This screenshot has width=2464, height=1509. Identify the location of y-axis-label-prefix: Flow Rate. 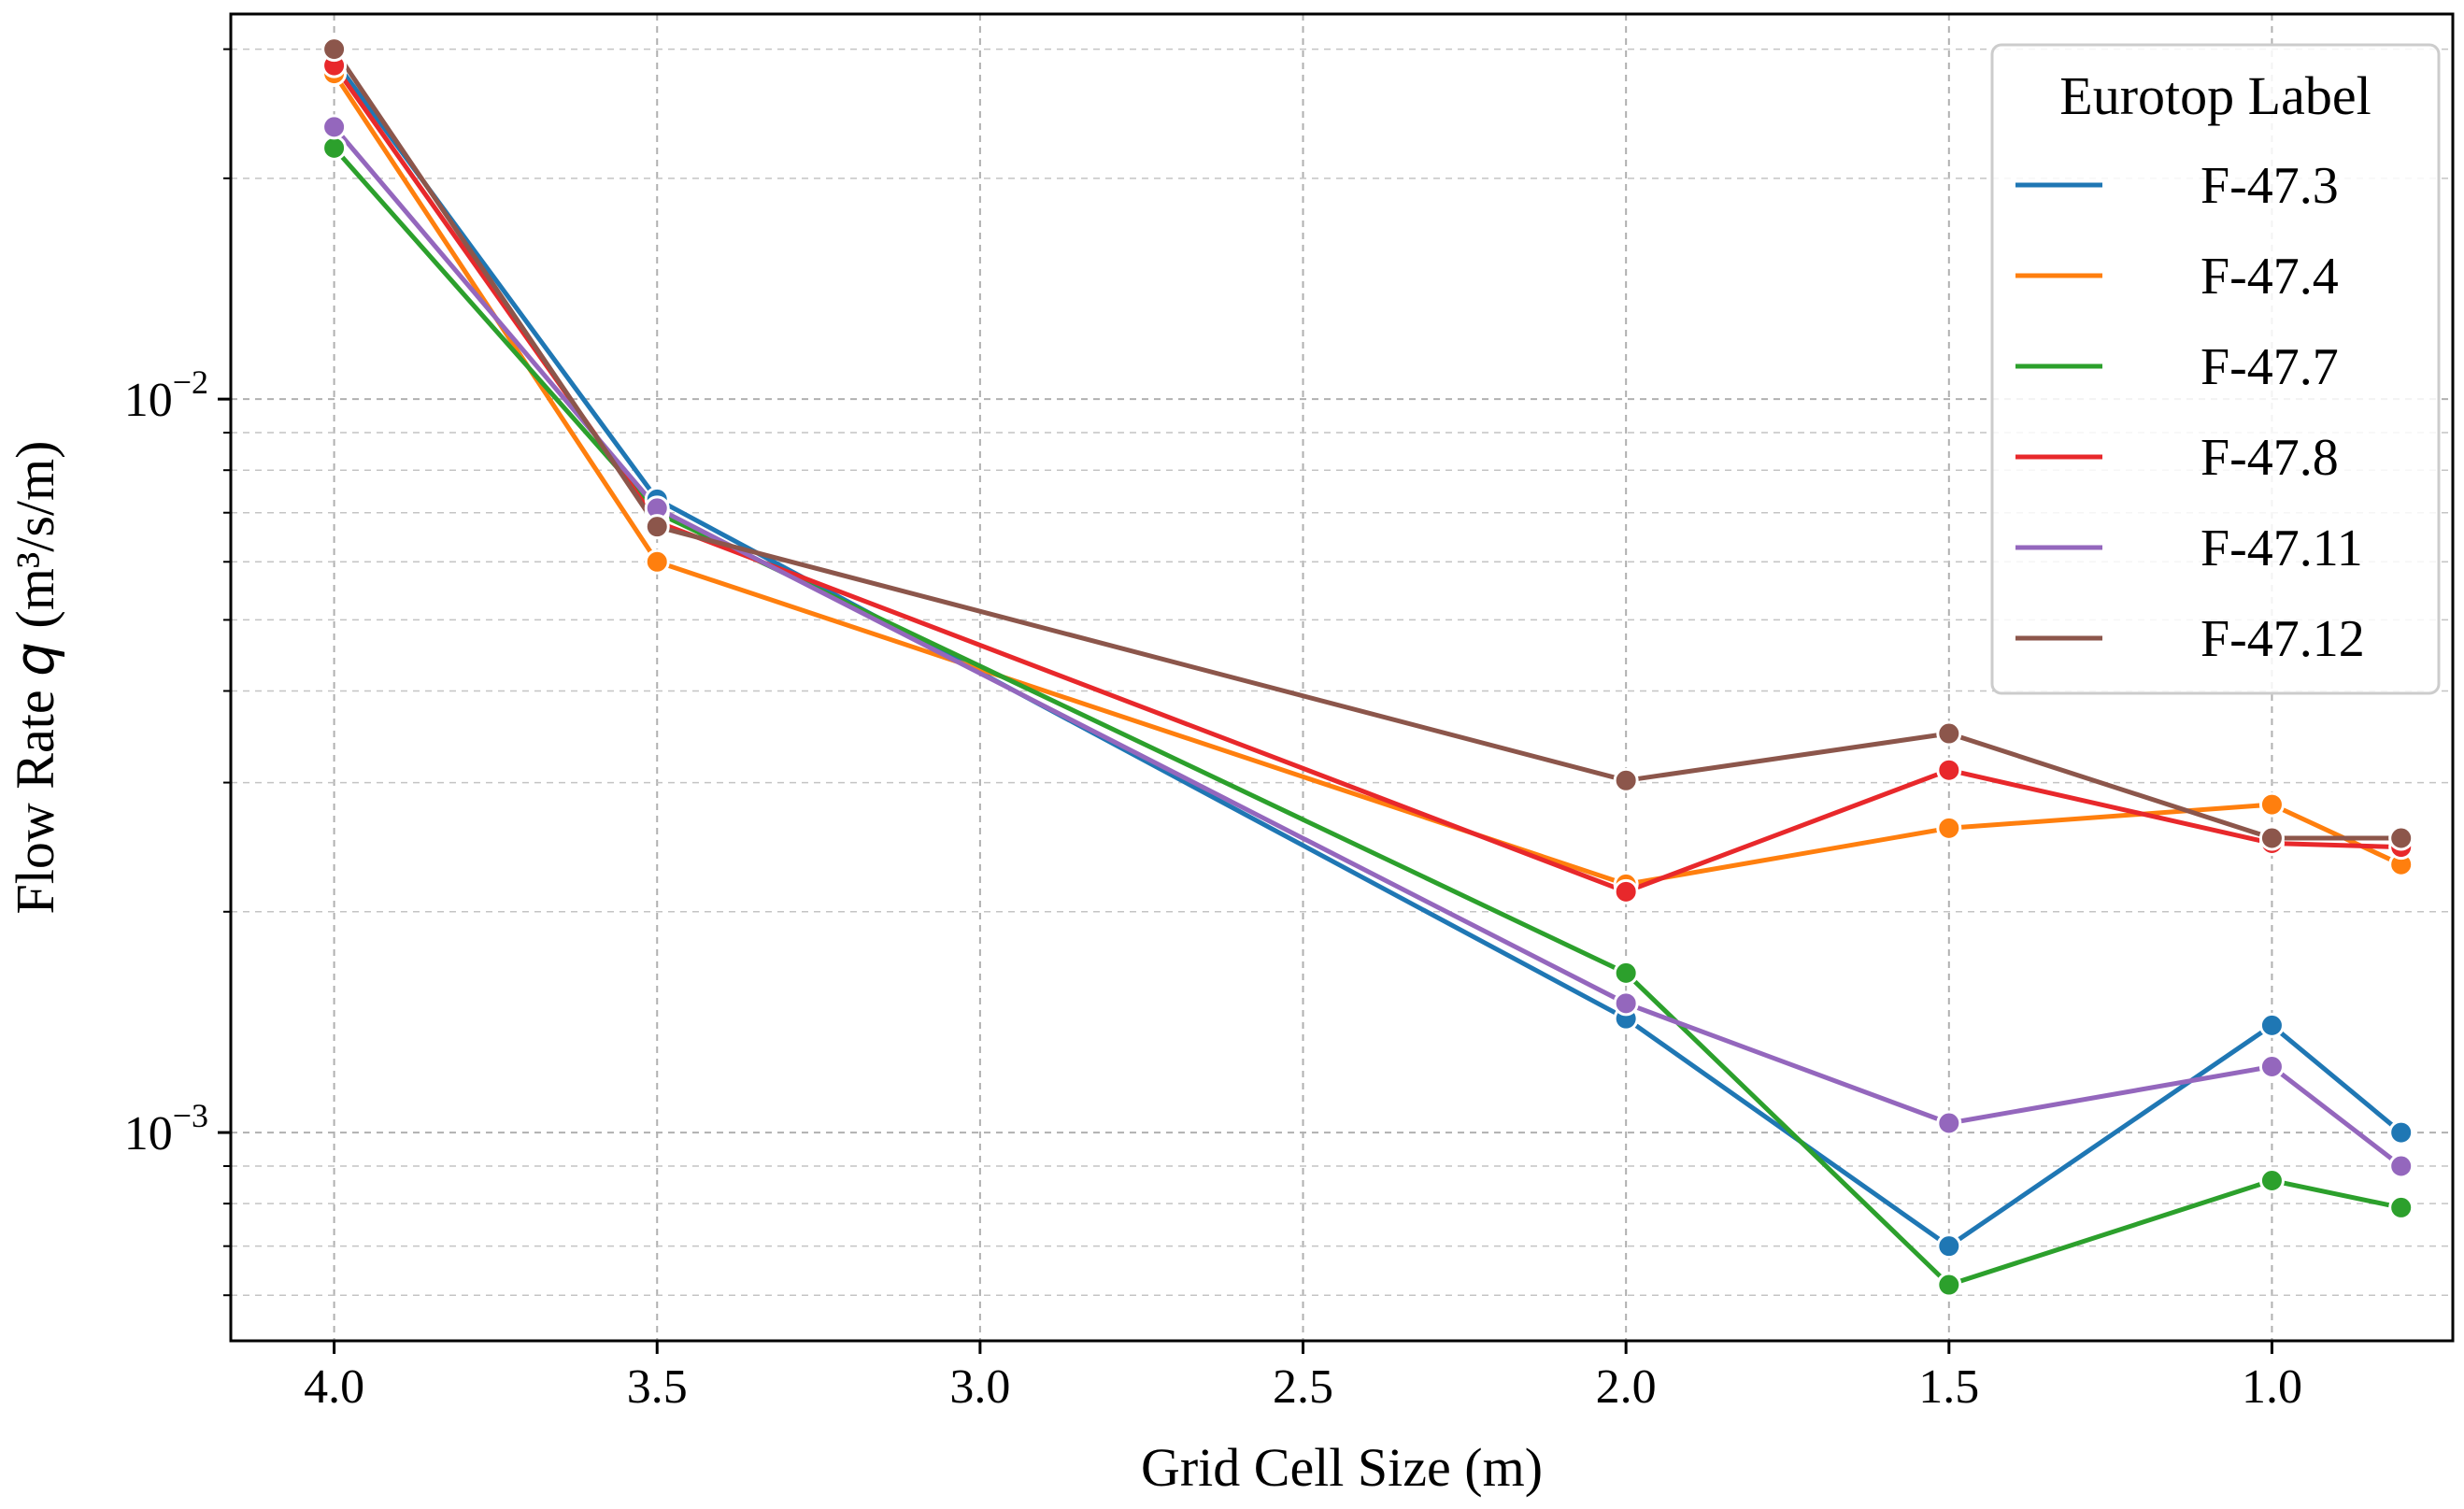
(35, 795).